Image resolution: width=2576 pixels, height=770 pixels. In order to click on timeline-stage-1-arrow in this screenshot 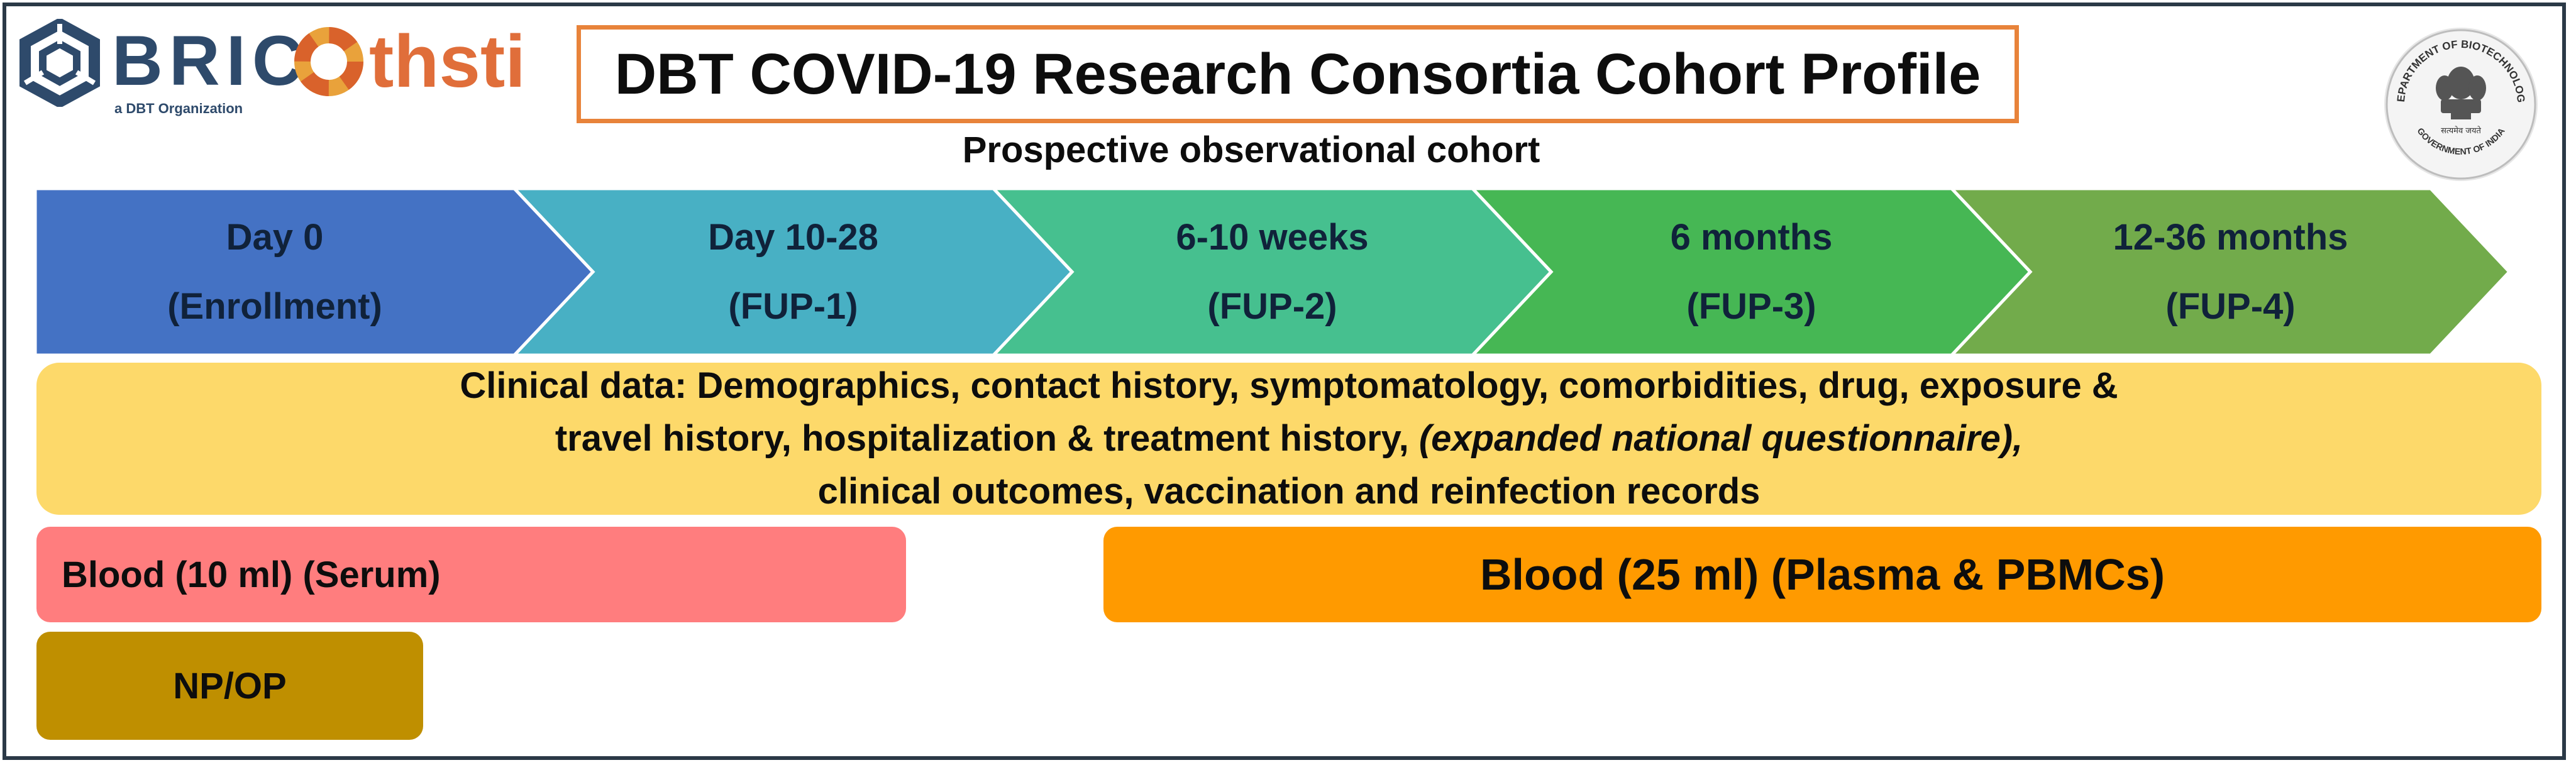, I will do `click(315, 272)`.